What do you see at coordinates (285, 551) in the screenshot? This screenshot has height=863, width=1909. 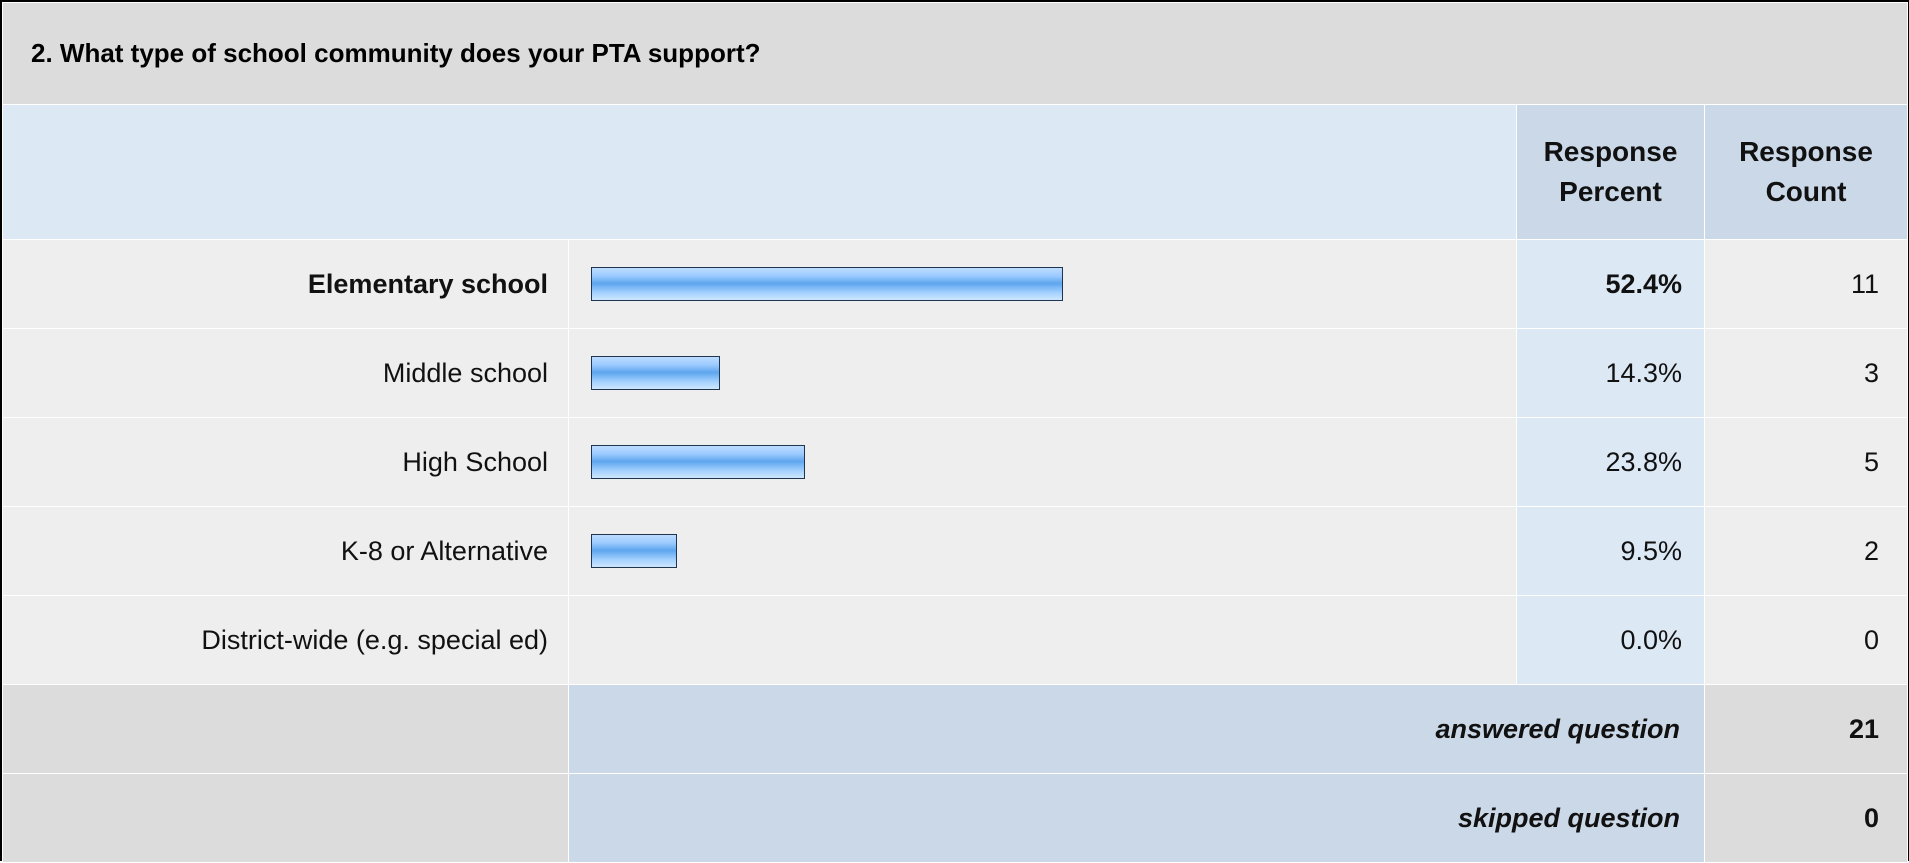 I see `answer-label: K-8 or Alternative` at bounding box center [285, 551].